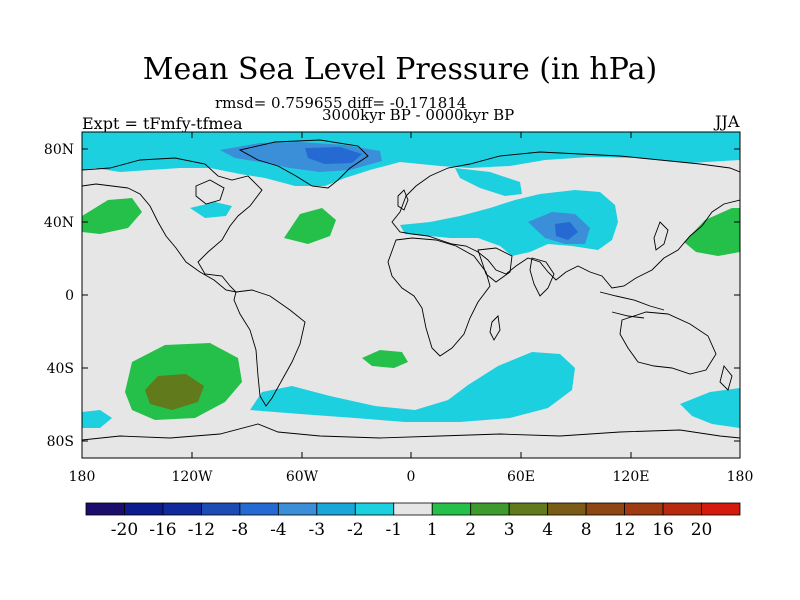 Image resolution: width=800 pixels, height=600 pixels. Describe the element at coordinates (124, 530) in the screenshot. I see `colorbar-label: -20` at that location.